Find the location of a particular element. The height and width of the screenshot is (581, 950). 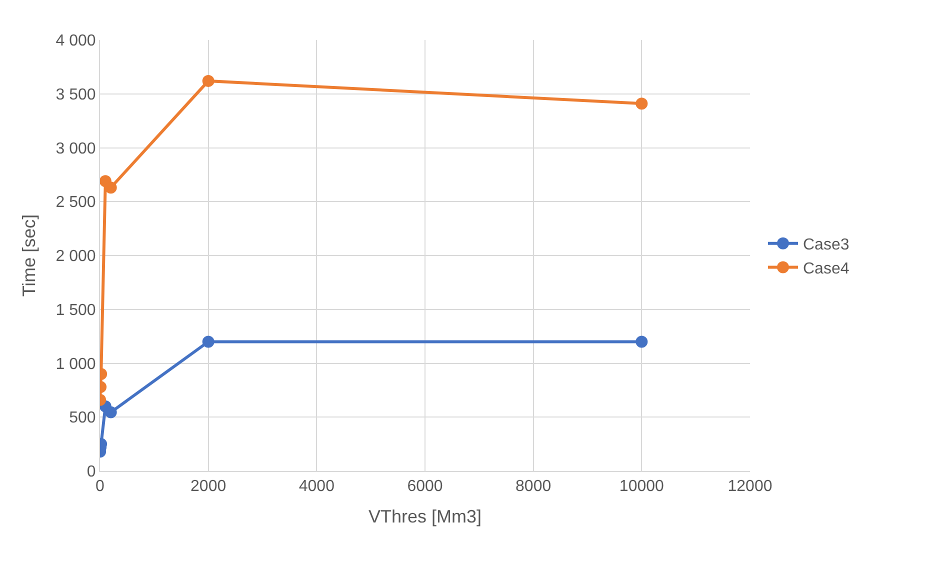

y-tick-label: 3 000 is located at coordinates (76, 149).